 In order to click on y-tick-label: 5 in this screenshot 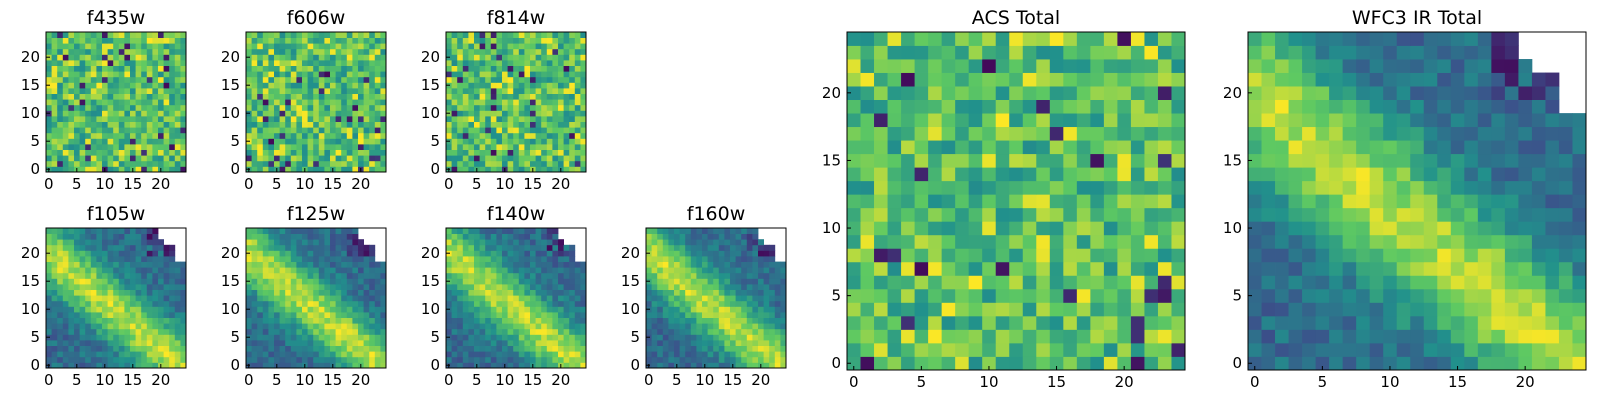, I will do `click(35, 337)`.